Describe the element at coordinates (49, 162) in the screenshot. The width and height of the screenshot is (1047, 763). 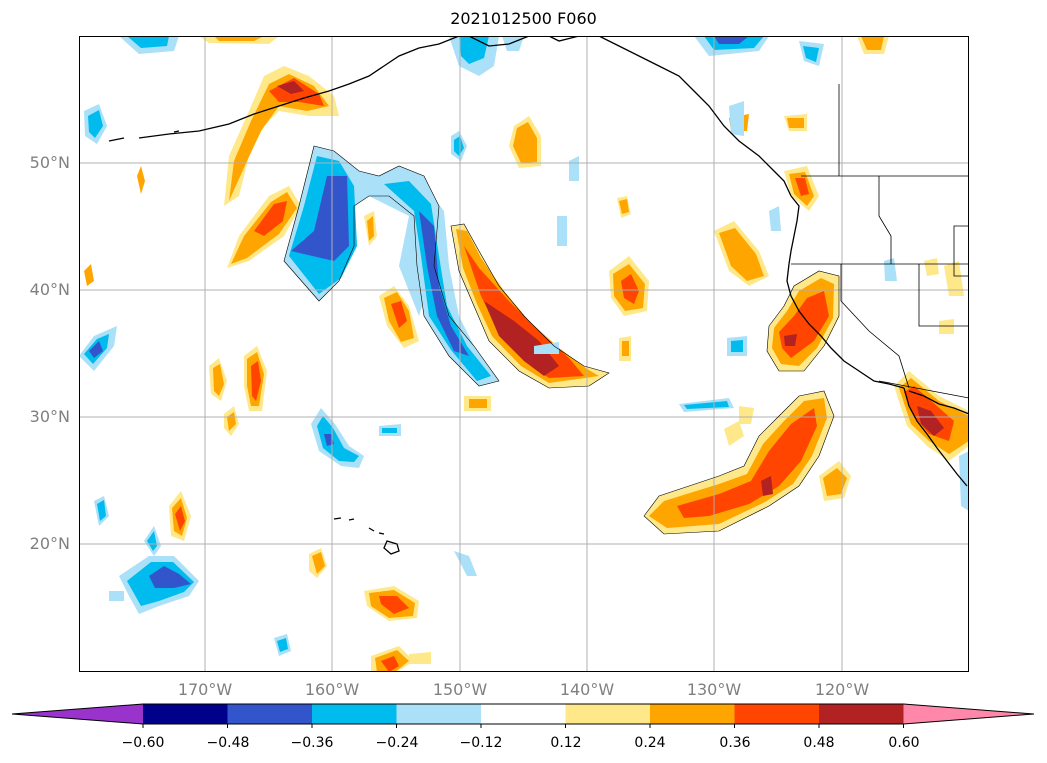
I see `lat-label-50n: 50°N` at that location.